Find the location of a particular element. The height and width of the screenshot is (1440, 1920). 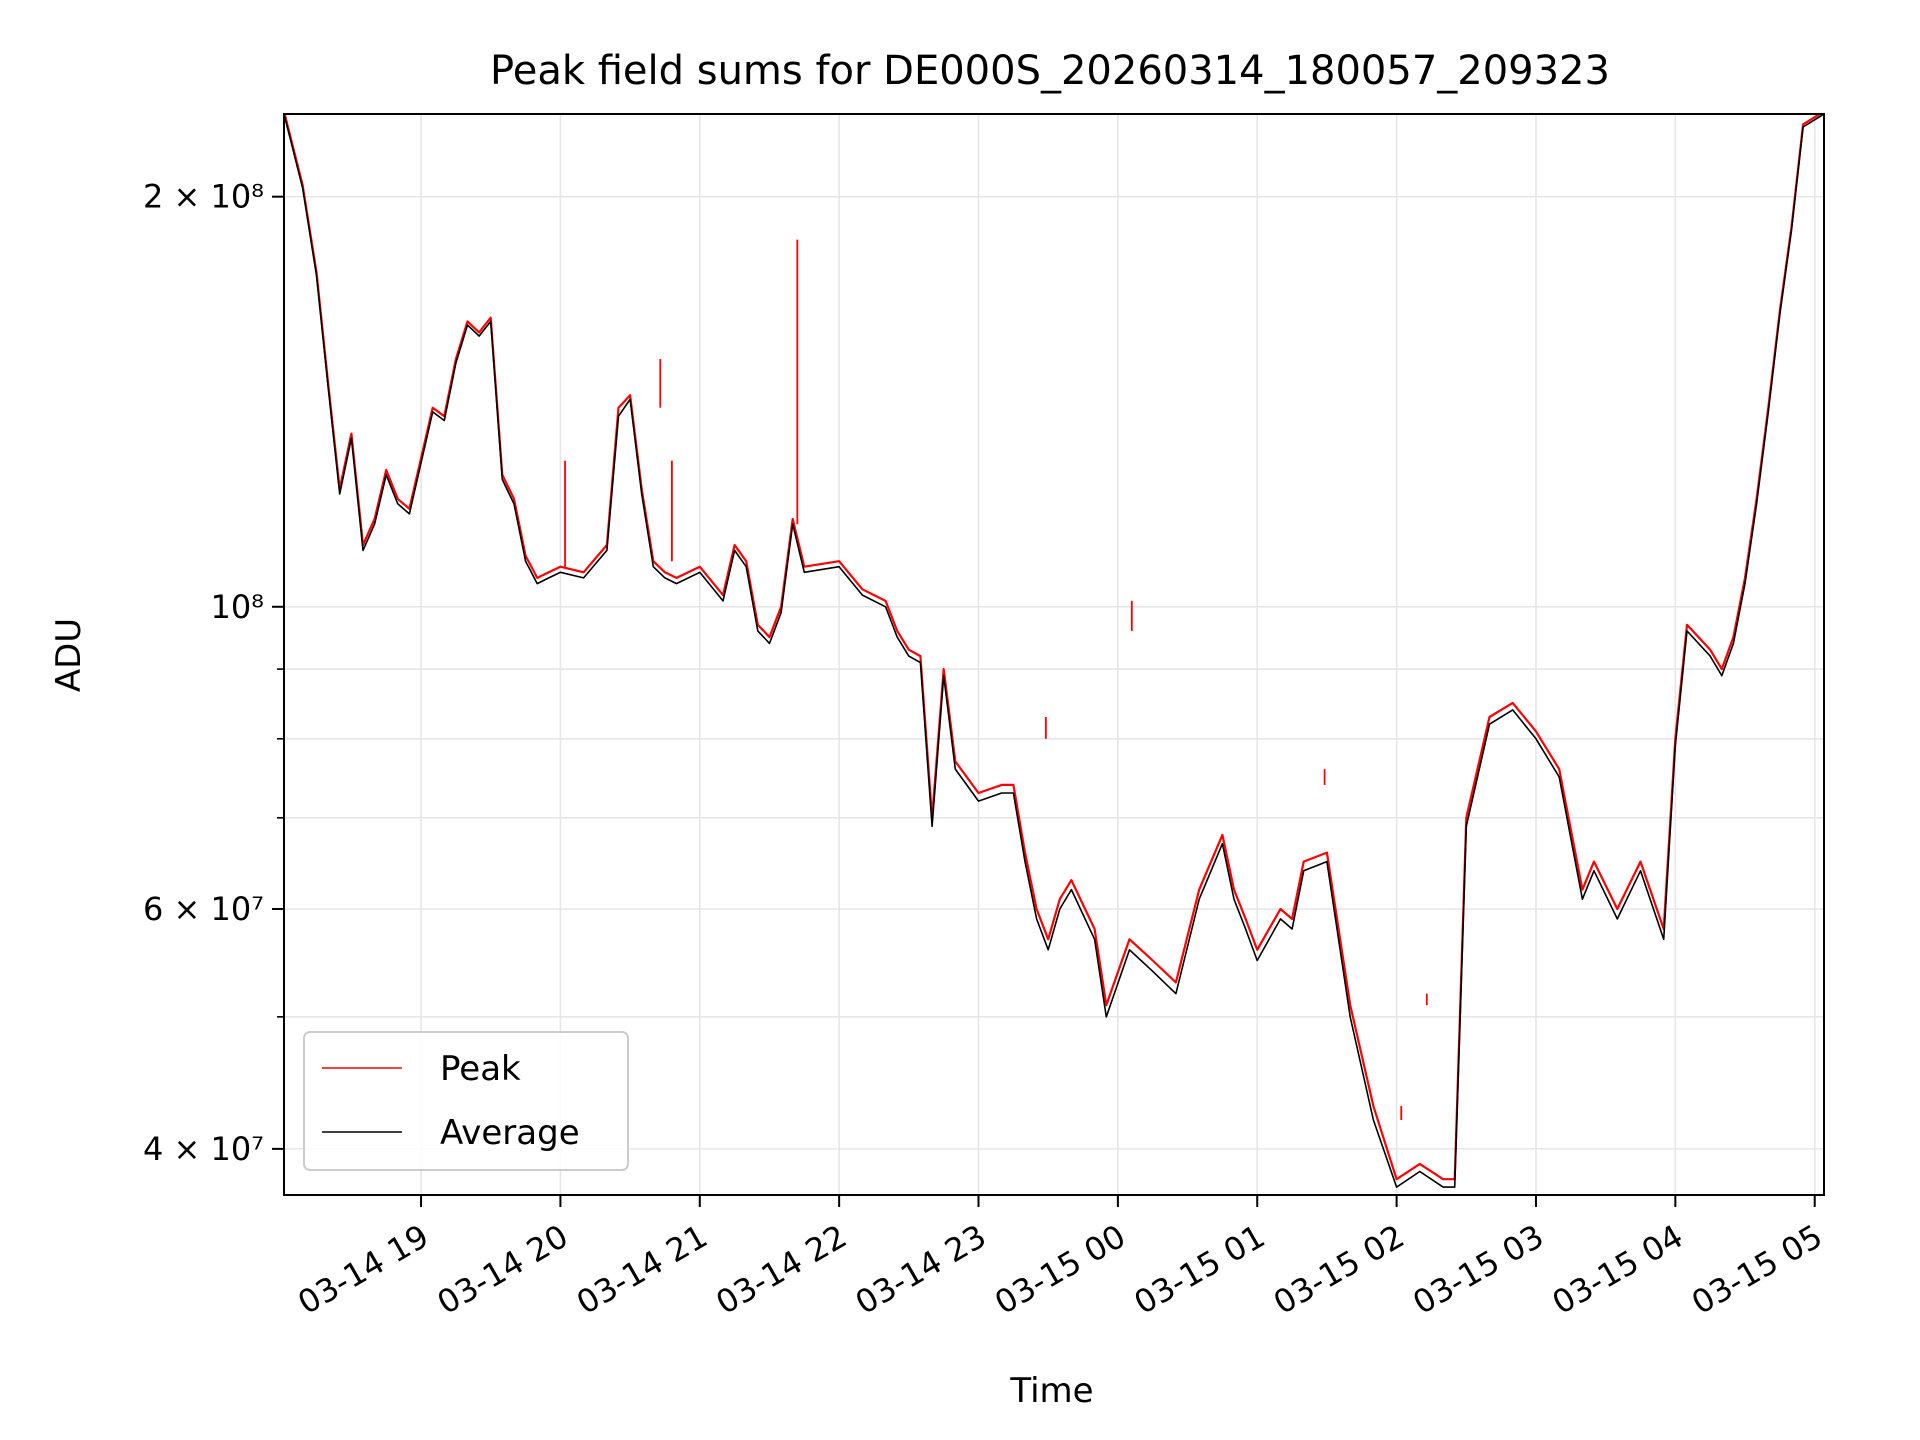

legend-label-peak: Peak is located at coordinates (480, 1069).